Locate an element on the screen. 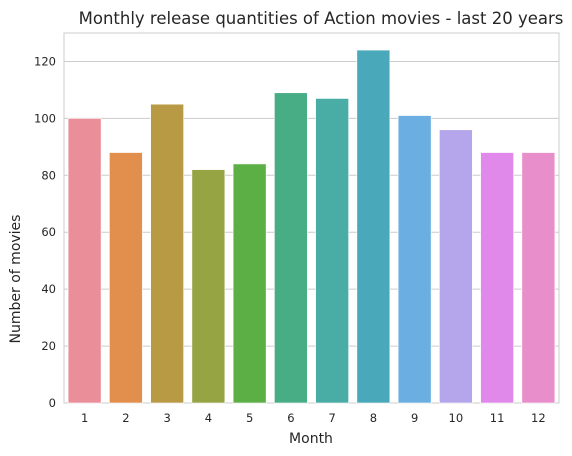  x-tick-label: 12 is located at coordinates (538, 418).